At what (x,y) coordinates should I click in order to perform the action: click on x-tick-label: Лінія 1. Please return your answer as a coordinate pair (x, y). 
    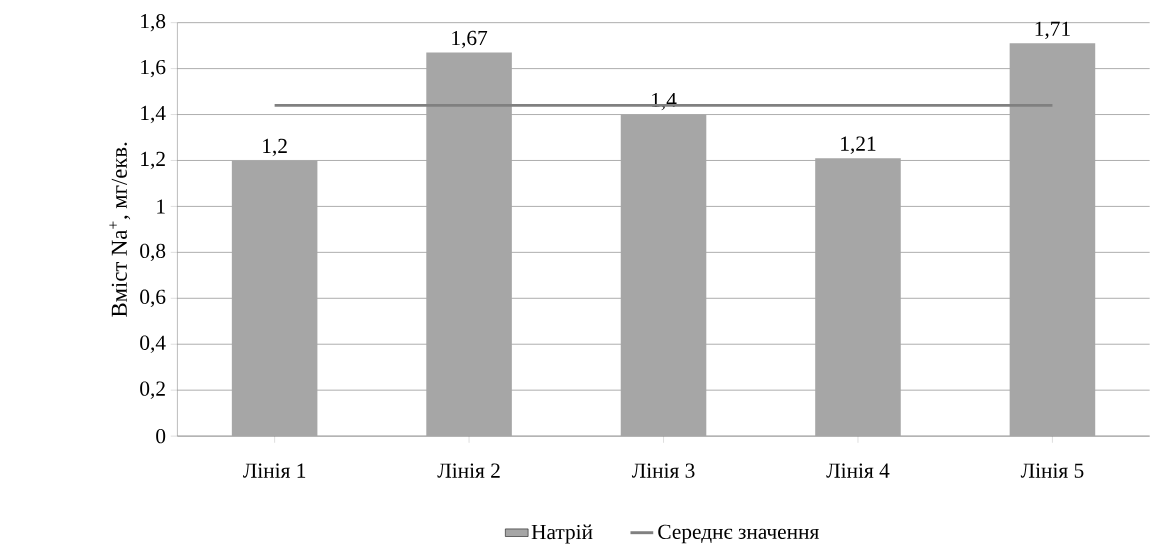
    Looking at the image, I should click on (274, 470).